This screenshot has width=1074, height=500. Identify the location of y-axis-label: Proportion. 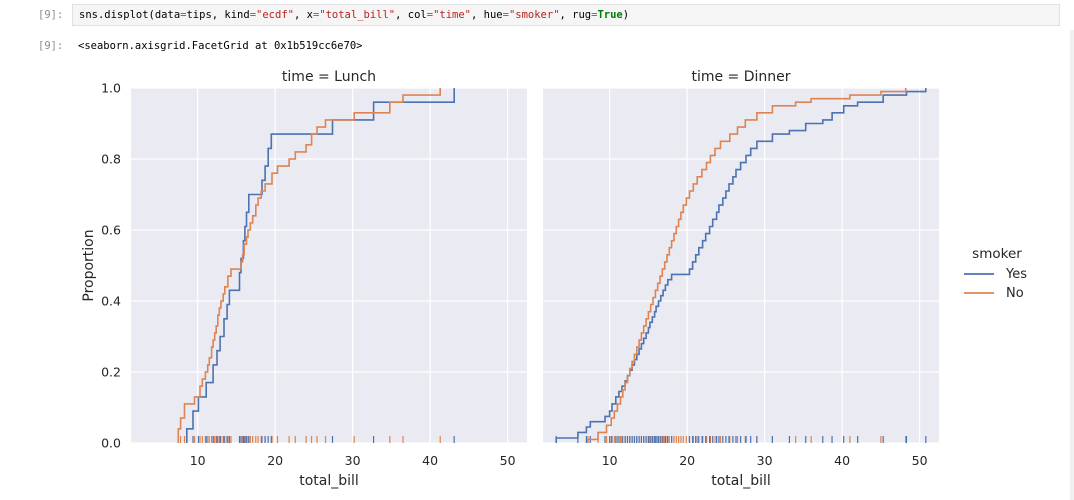
(89, 265).